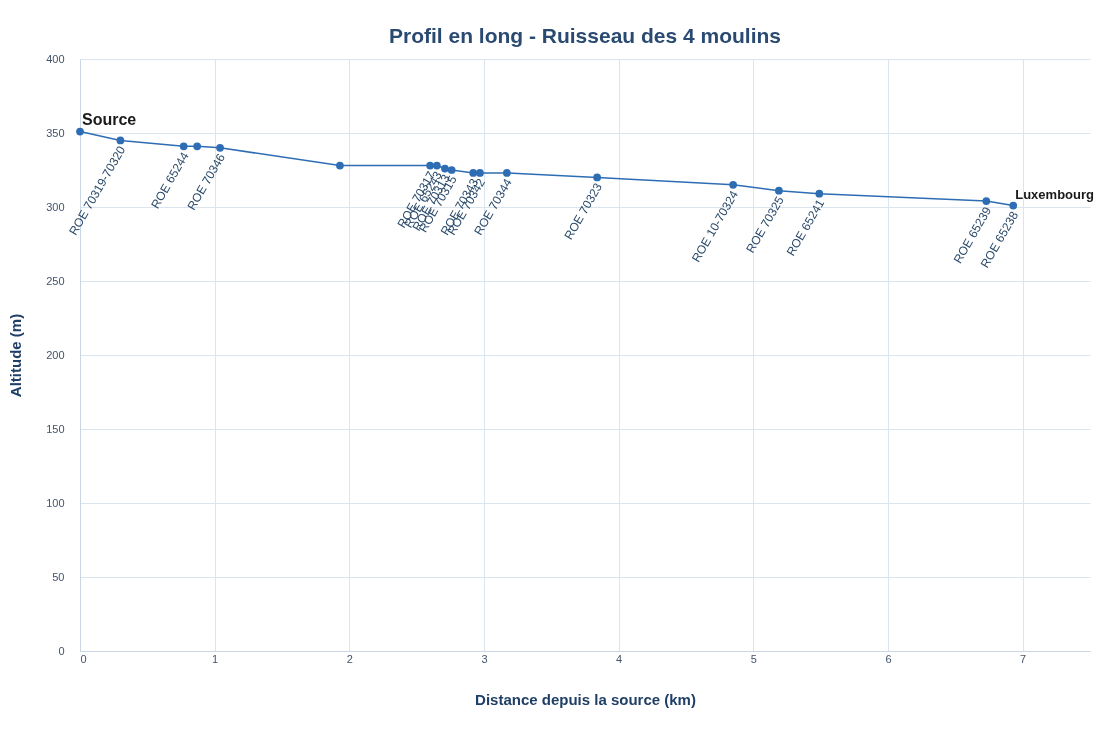 This screenshot has height=731, width=1105. I want to click on y-tick-label: 100, so click(55, 502).